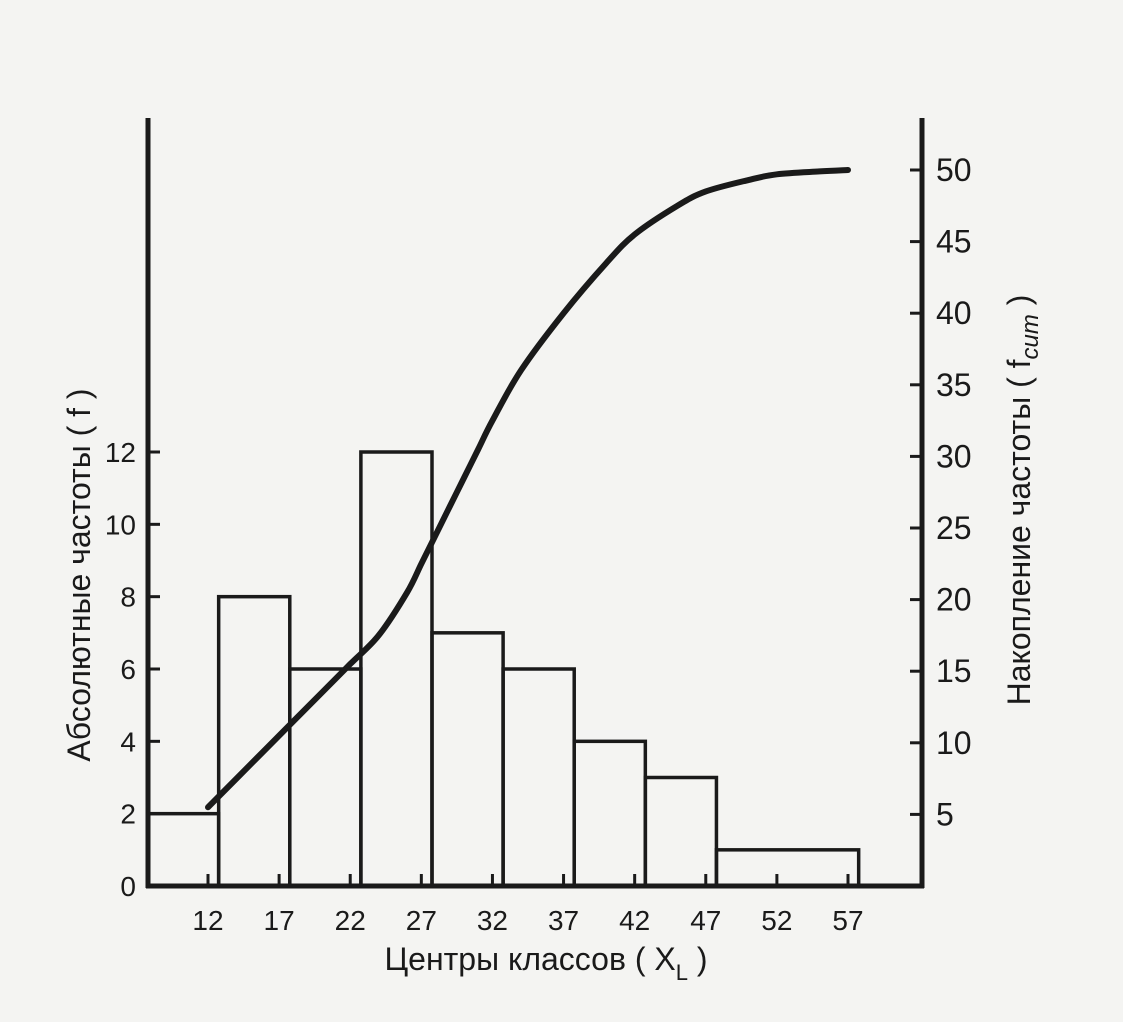 This screenshot has width=1123, height=1022. What do you see at coordinates (634, 920) in the screenshot?
I see `x-tick-label: 42` at bounding box center [634, 920].